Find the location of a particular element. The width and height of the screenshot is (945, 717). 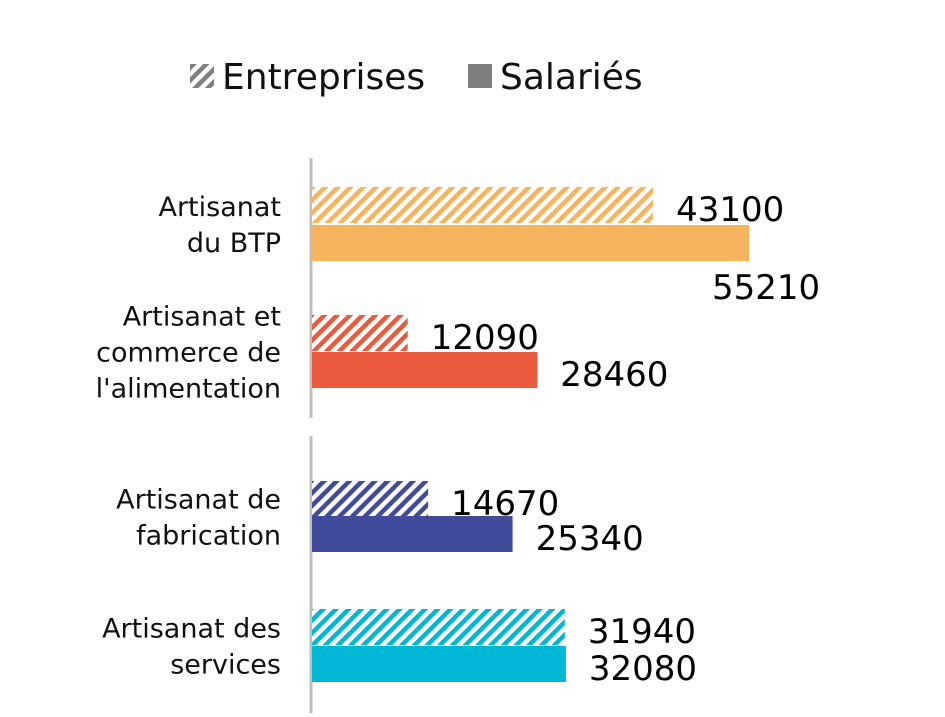

category-label-2: Artisanat et commerce de l'alimentation is located at coordinates (188, 353).